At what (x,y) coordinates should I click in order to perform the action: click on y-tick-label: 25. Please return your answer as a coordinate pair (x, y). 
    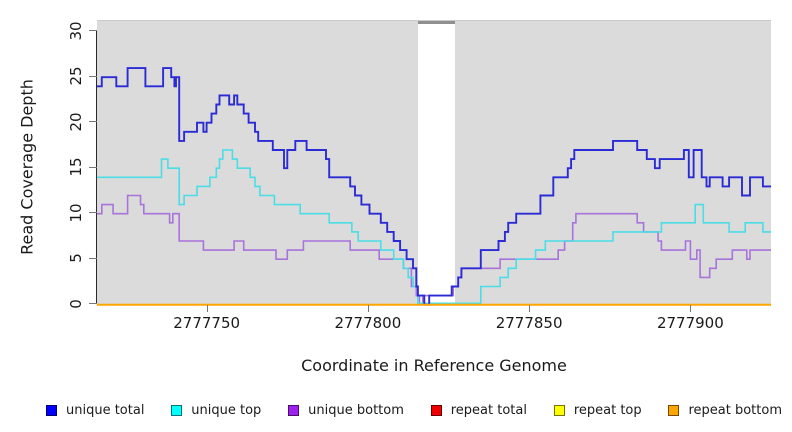
    Looking at the image, I should click on (76, 76).